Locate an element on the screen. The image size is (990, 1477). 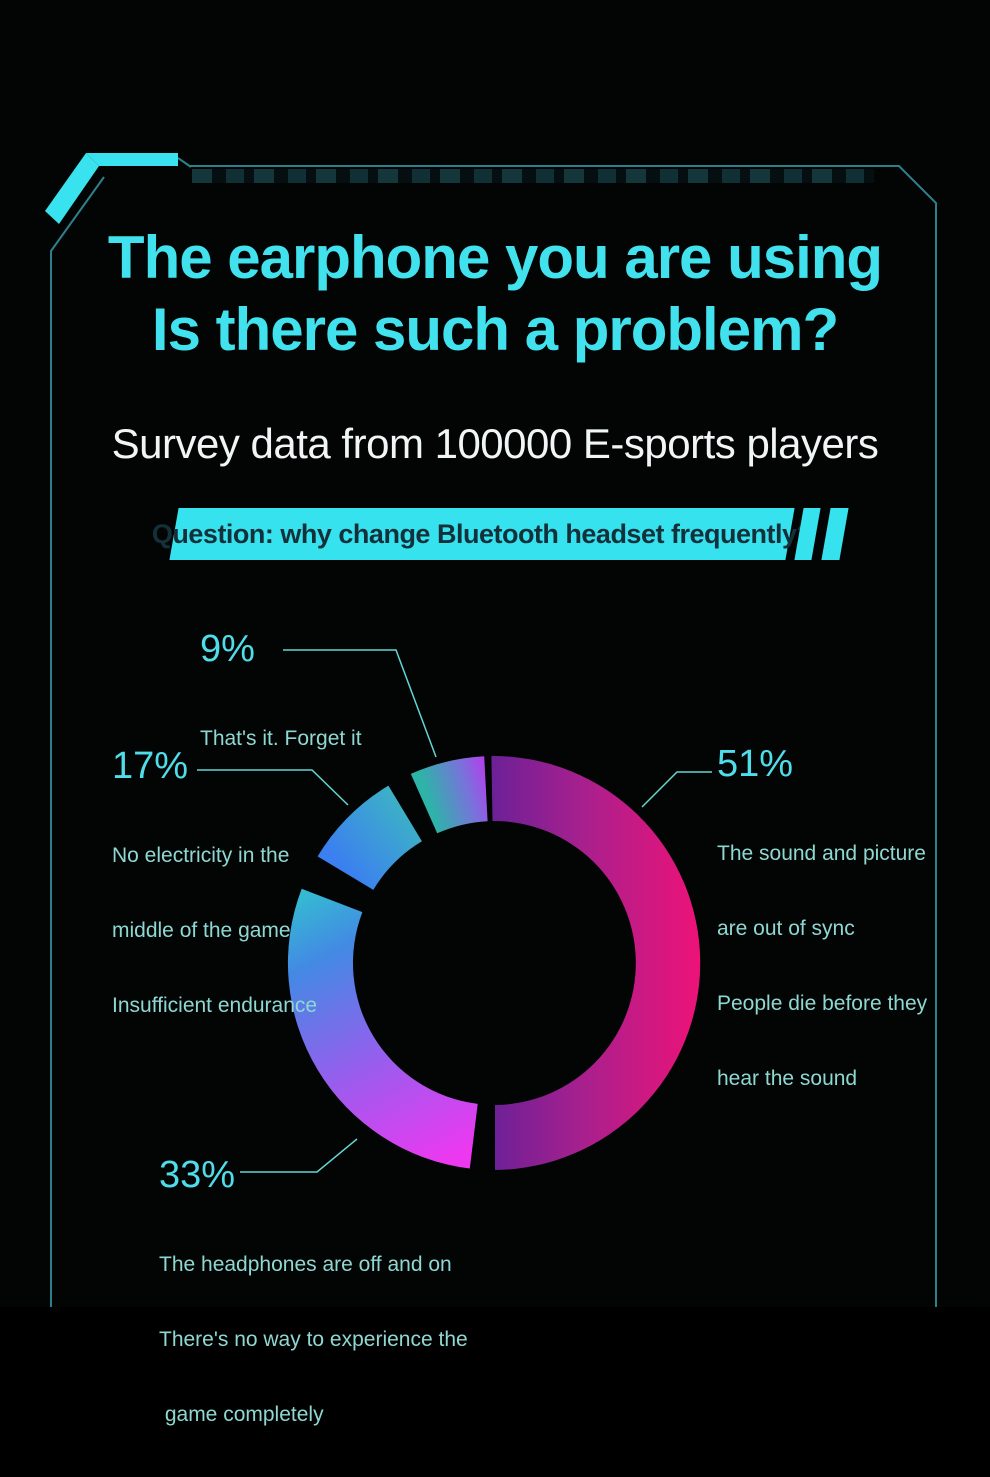
callout-9-value: 9% is located at coordinates (227, 649).